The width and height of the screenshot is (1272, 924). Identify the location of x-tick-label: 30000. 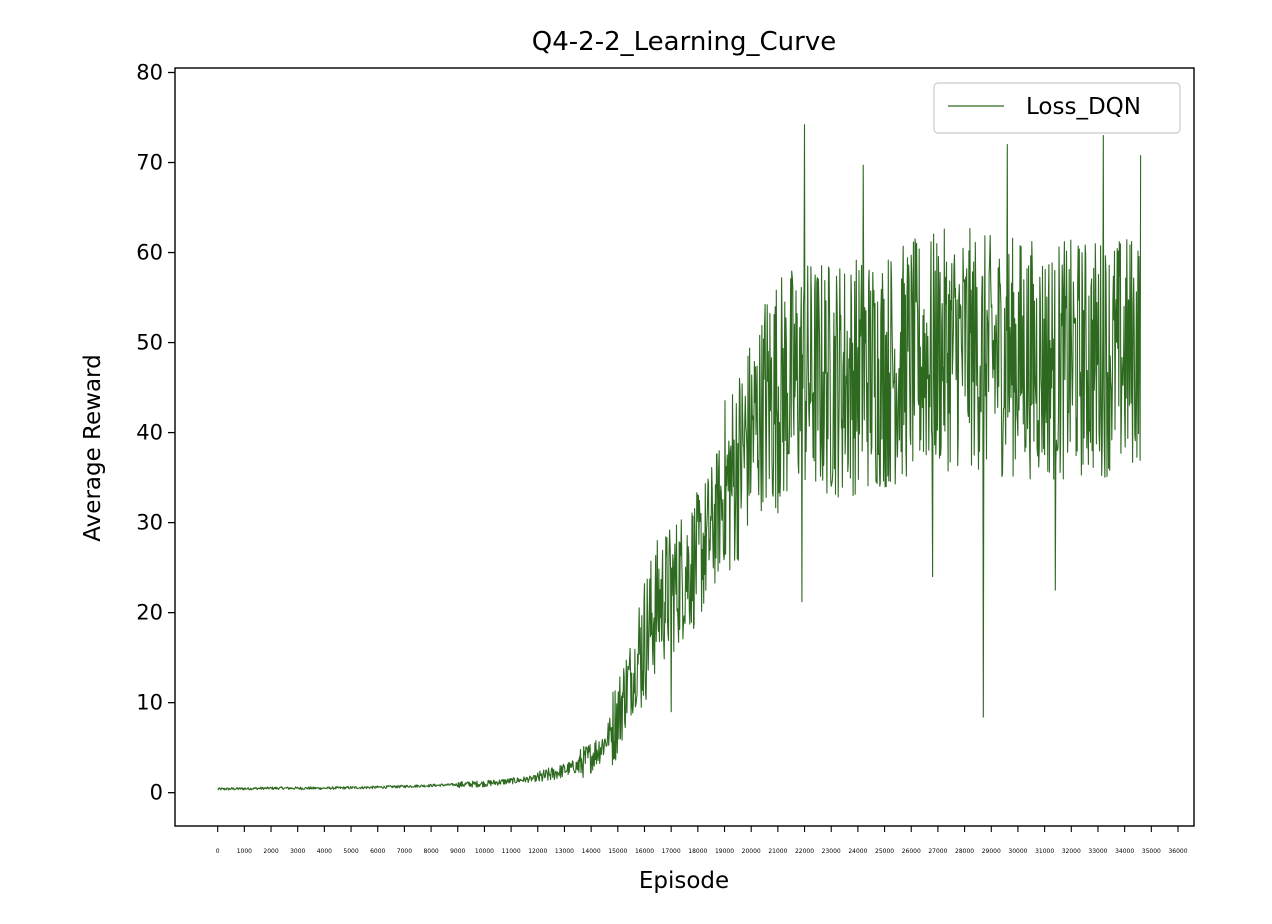
(1017, 851).